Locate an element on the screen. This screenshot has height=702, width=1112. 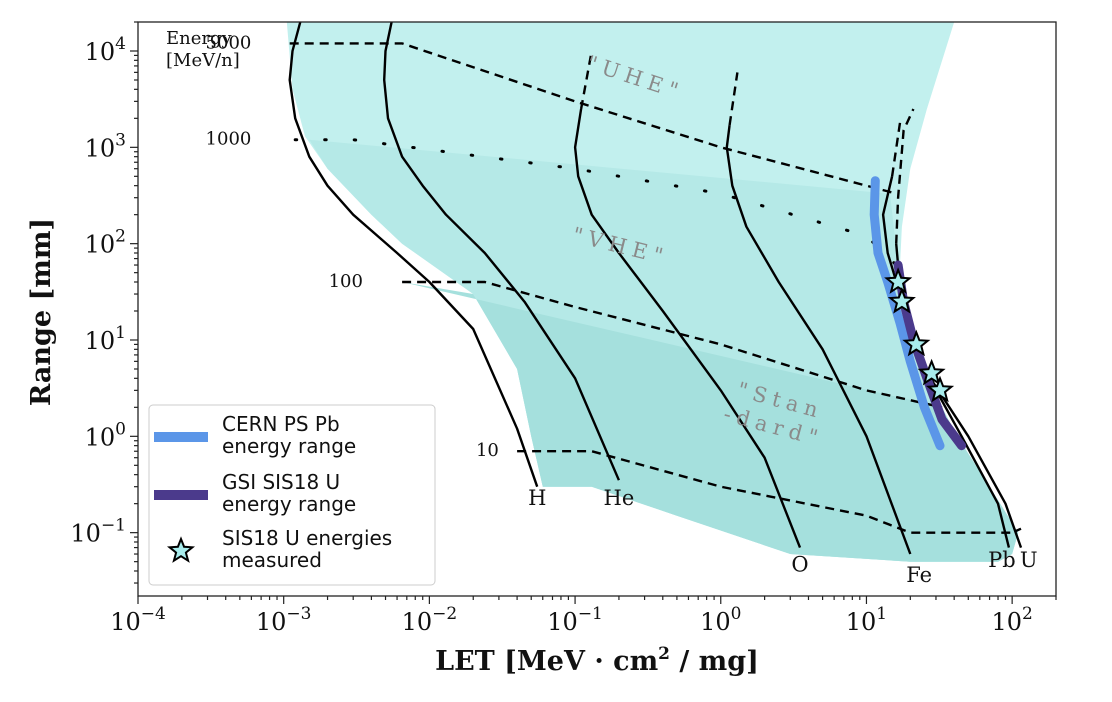
x-axis-ticks: 10⁻⁴ 10⁻³ 10⁻² 10⁻¹ 10⁰ 10¹ 10² is located at coordinates (583, 616).